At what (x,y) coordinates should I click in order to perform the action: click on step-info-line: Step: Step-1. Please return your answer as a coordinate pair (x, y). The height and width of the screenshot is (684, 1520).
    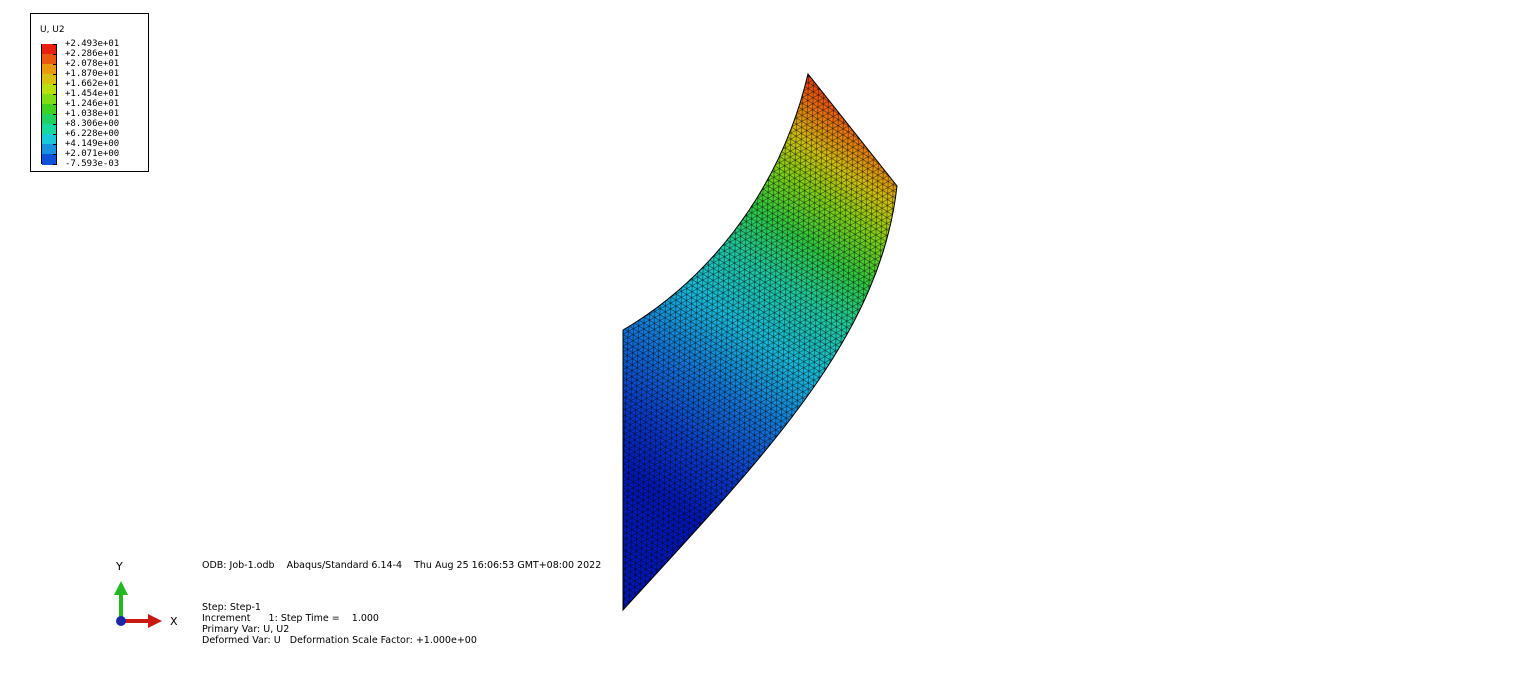
    Looking at the image, I should click on (231, 607).